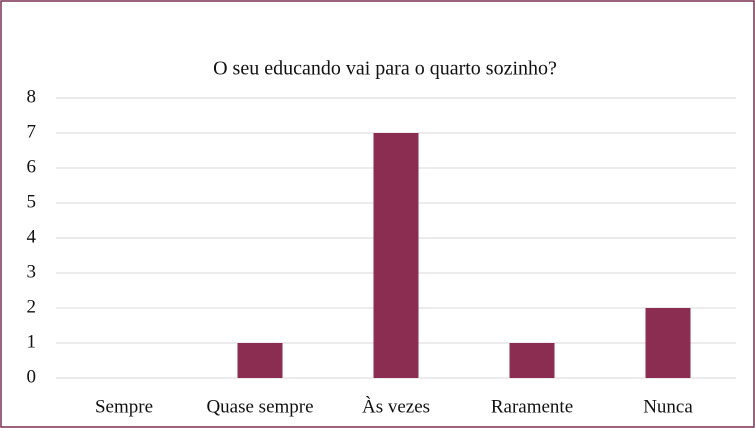 The height and width of the screenshot is (428, 755). What do you see at coordinates (32, 96) in the screenshot?
I see `y-tick-label: 8` at bounding box center [32, 96].